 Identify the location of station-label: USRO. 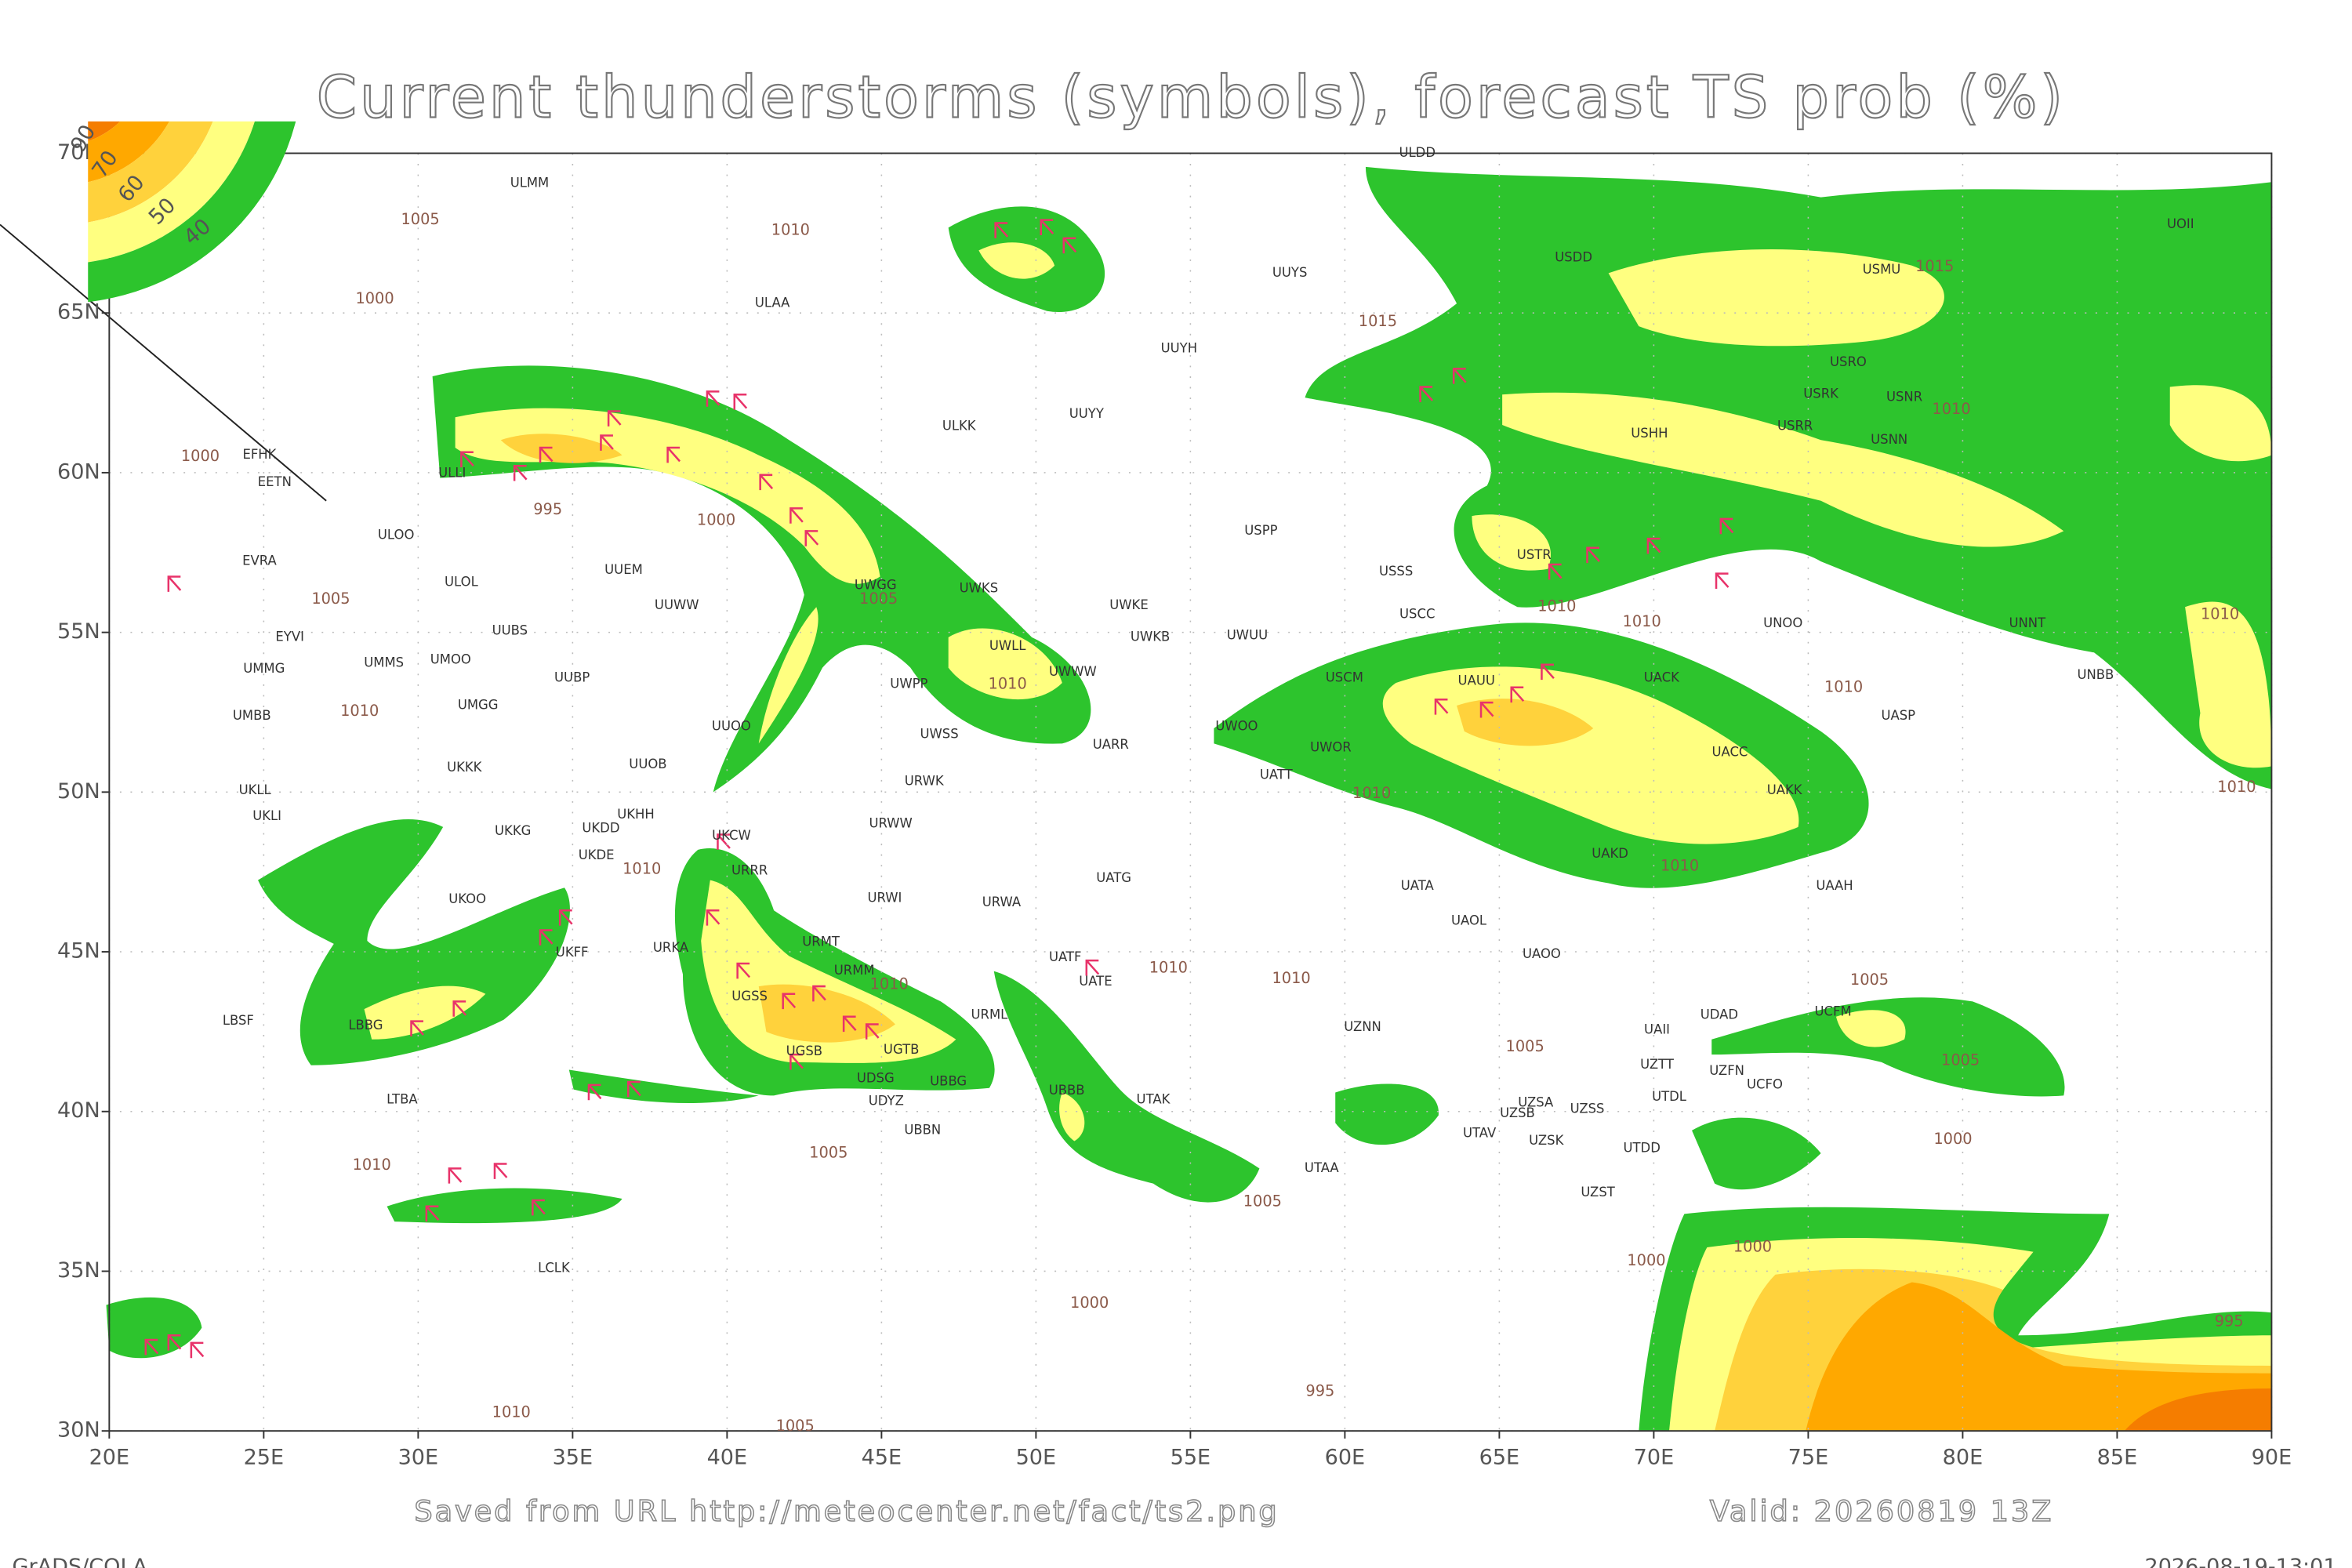
(1848, 361).